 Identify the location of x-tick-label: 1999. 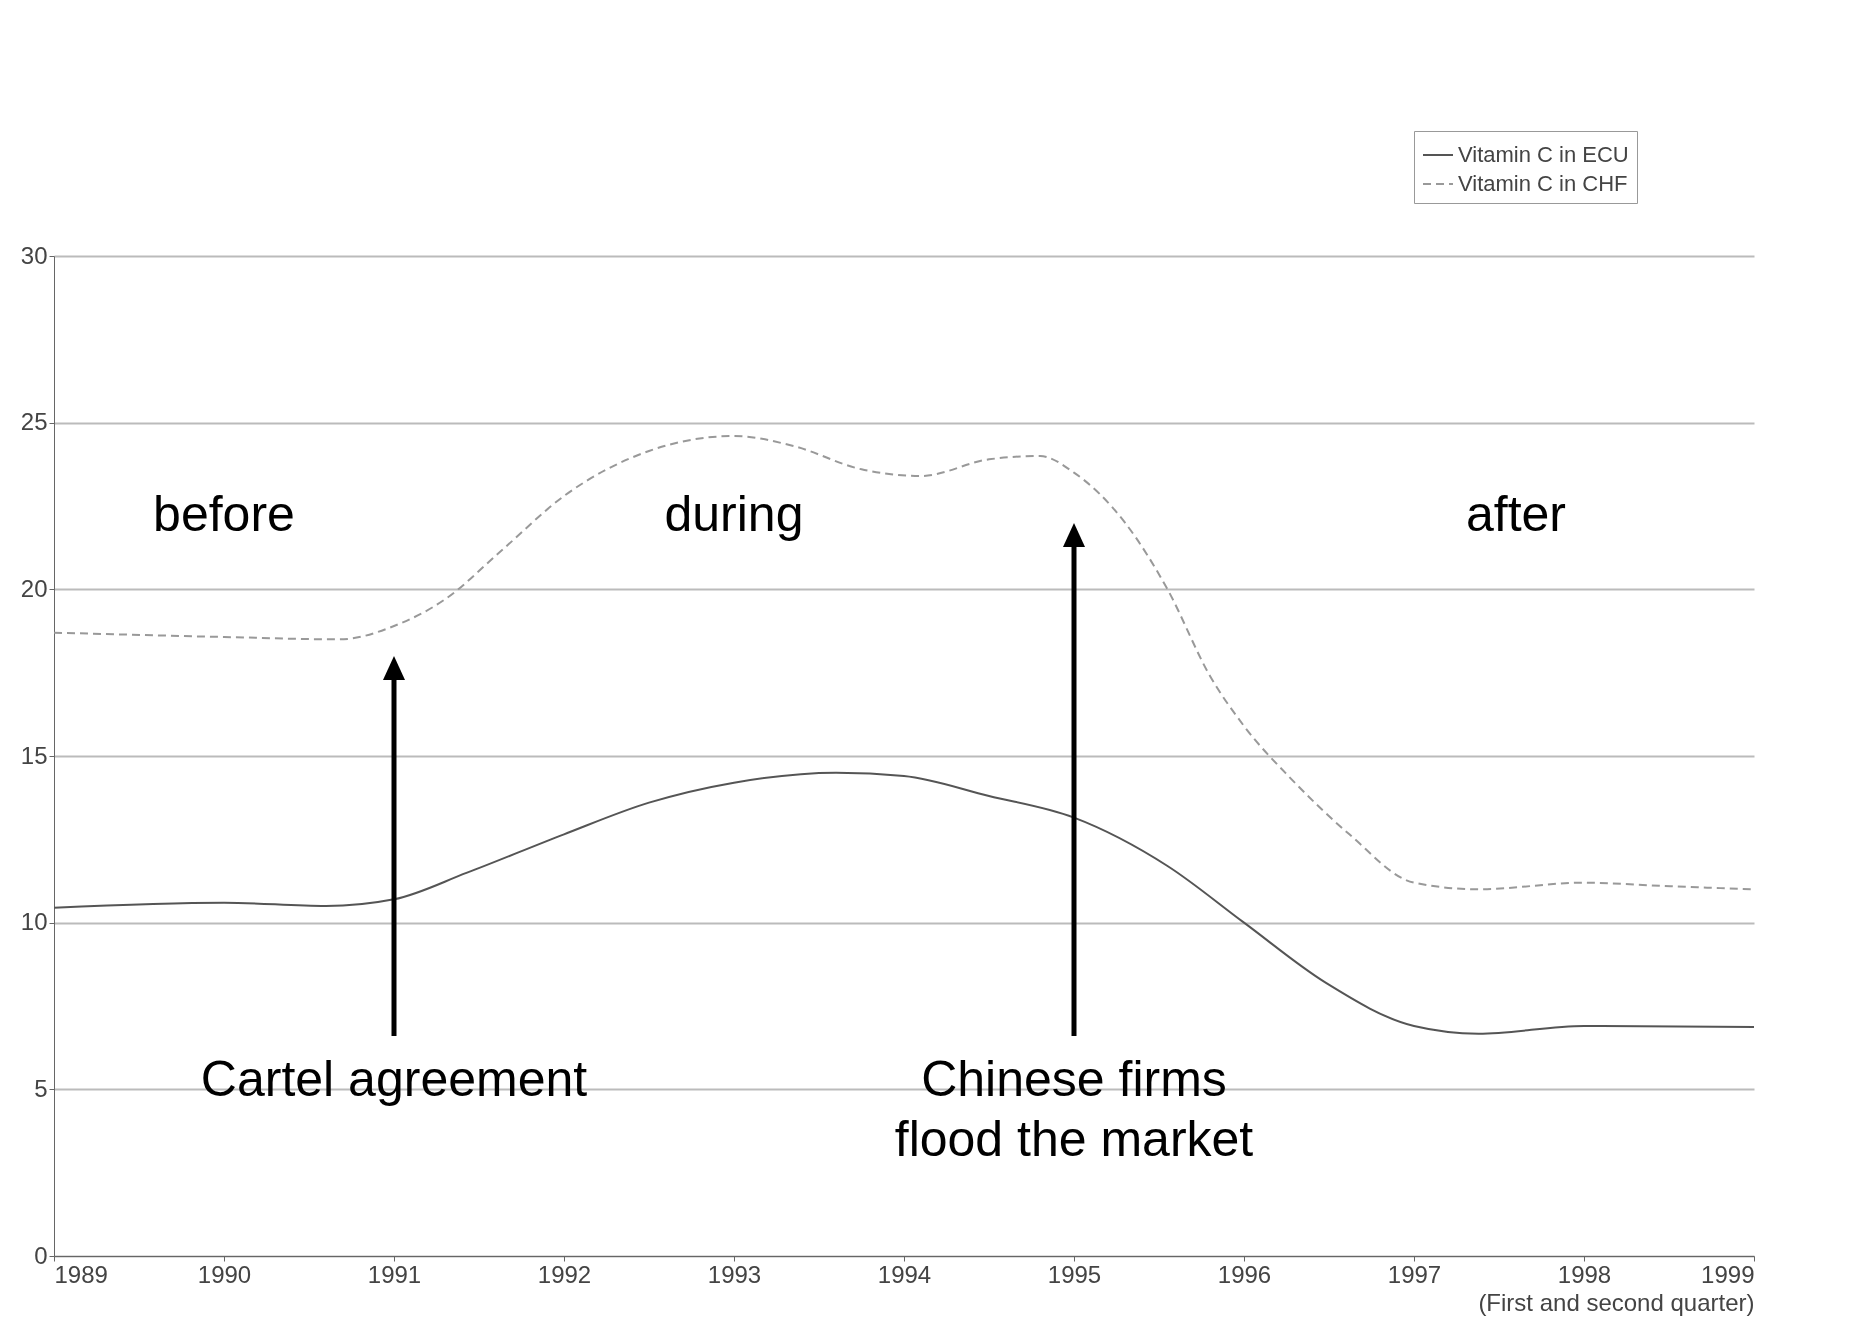
(1728, 1274).